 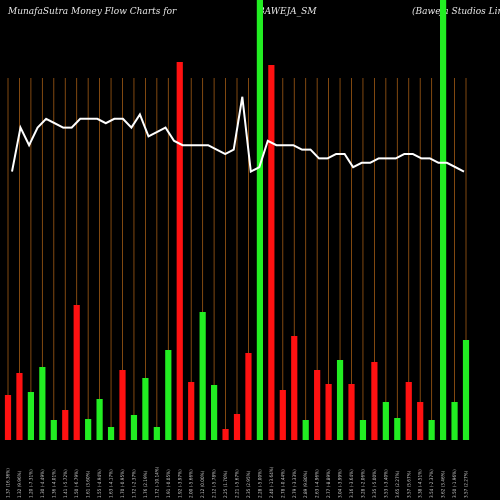 I want to click on x-tick-label: 2.77 (-8.89%), so click(x=328, y=483).